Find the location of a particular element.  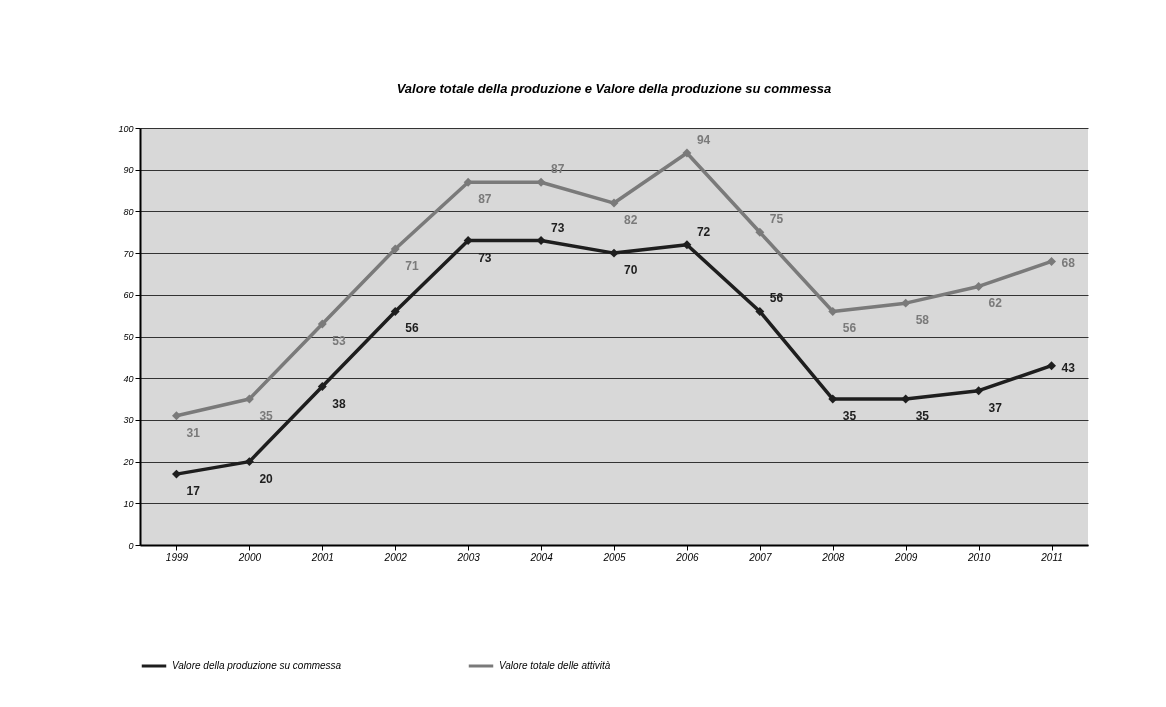

x-tick-label: 2010 is located at coordinates (978, 557).